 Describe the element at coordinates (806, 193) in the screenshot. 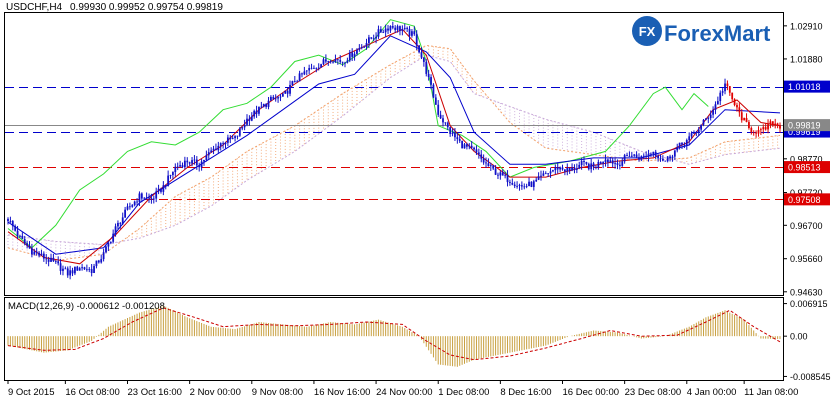

I see `price-tick-label: 0.97720` at that location.